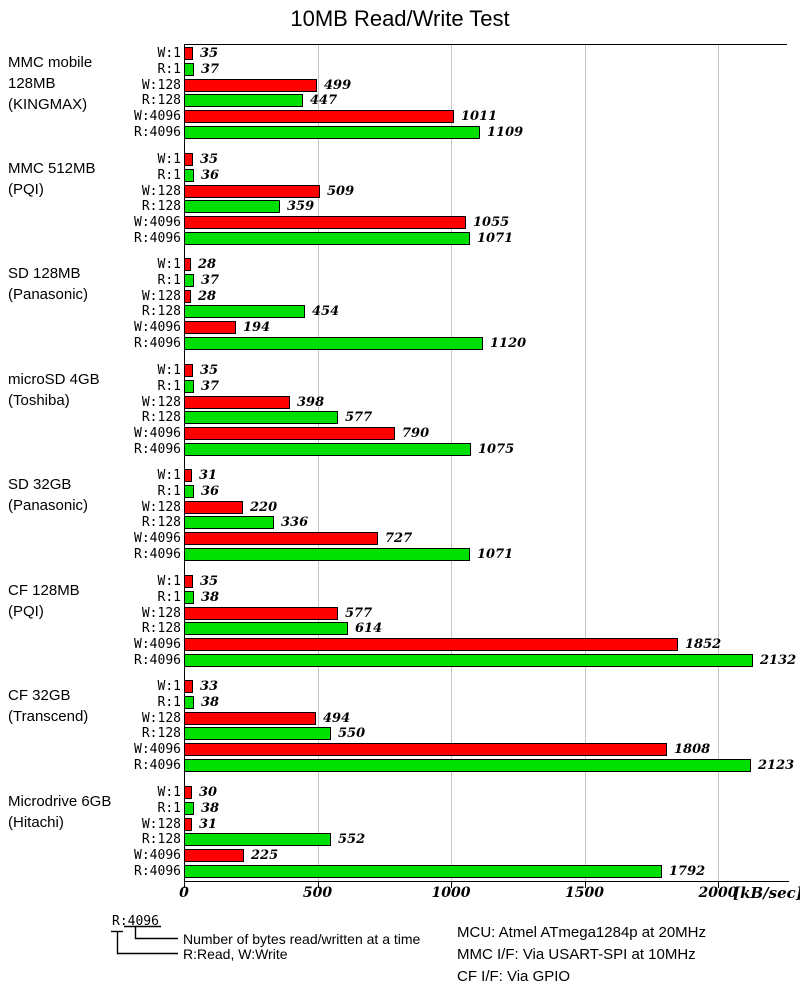 This screenshot has height=1003, width=800. I want to click on bar-value-label: 509, so click(341, 191).